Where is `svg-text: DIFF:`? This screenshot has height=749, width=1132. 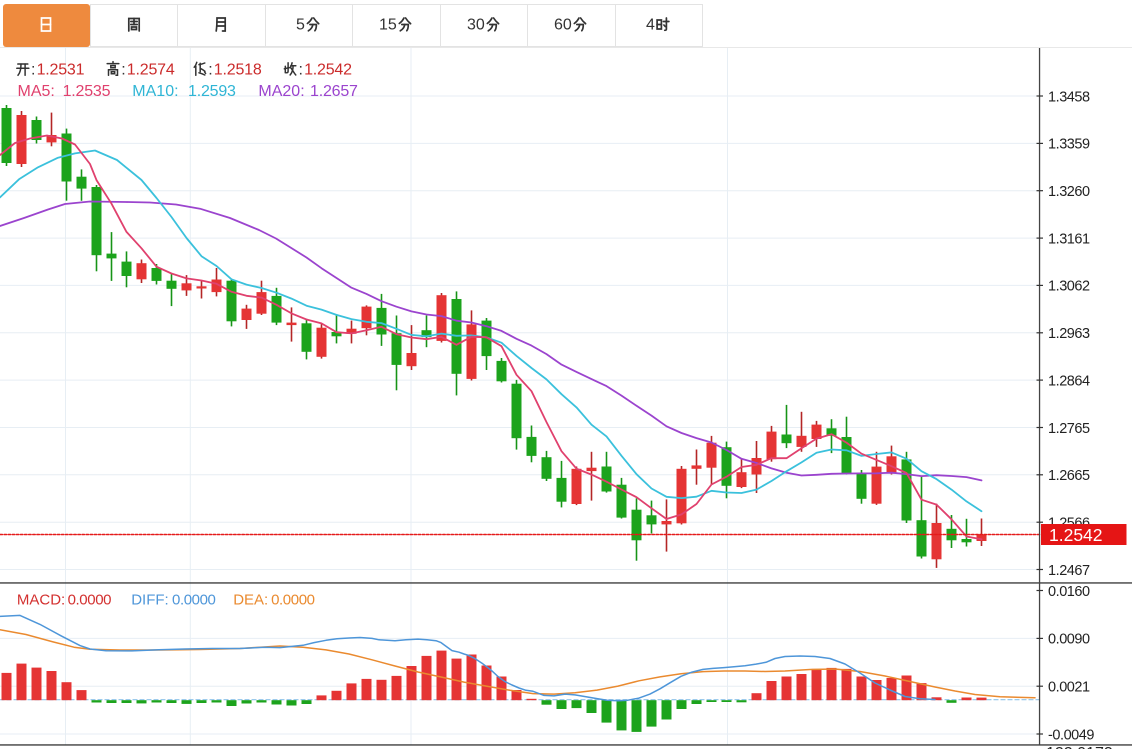
svg-text: DIFF: is located at coordinates (150, 600).